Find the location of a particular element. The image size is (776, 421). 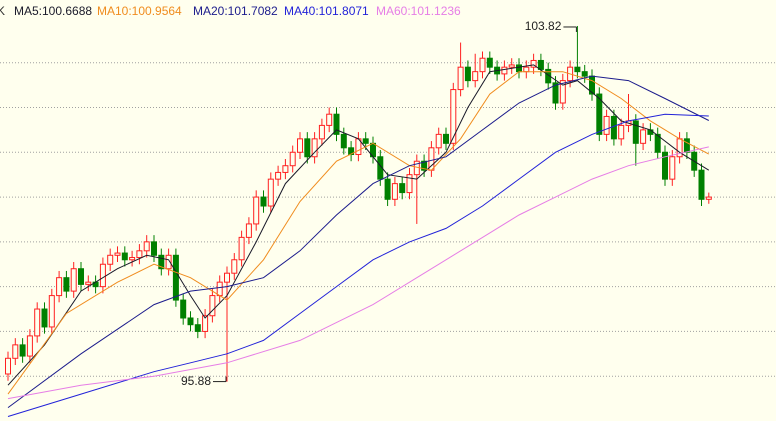

legend-entry: MA60:101.1236 is located at coordinates (418, 11).